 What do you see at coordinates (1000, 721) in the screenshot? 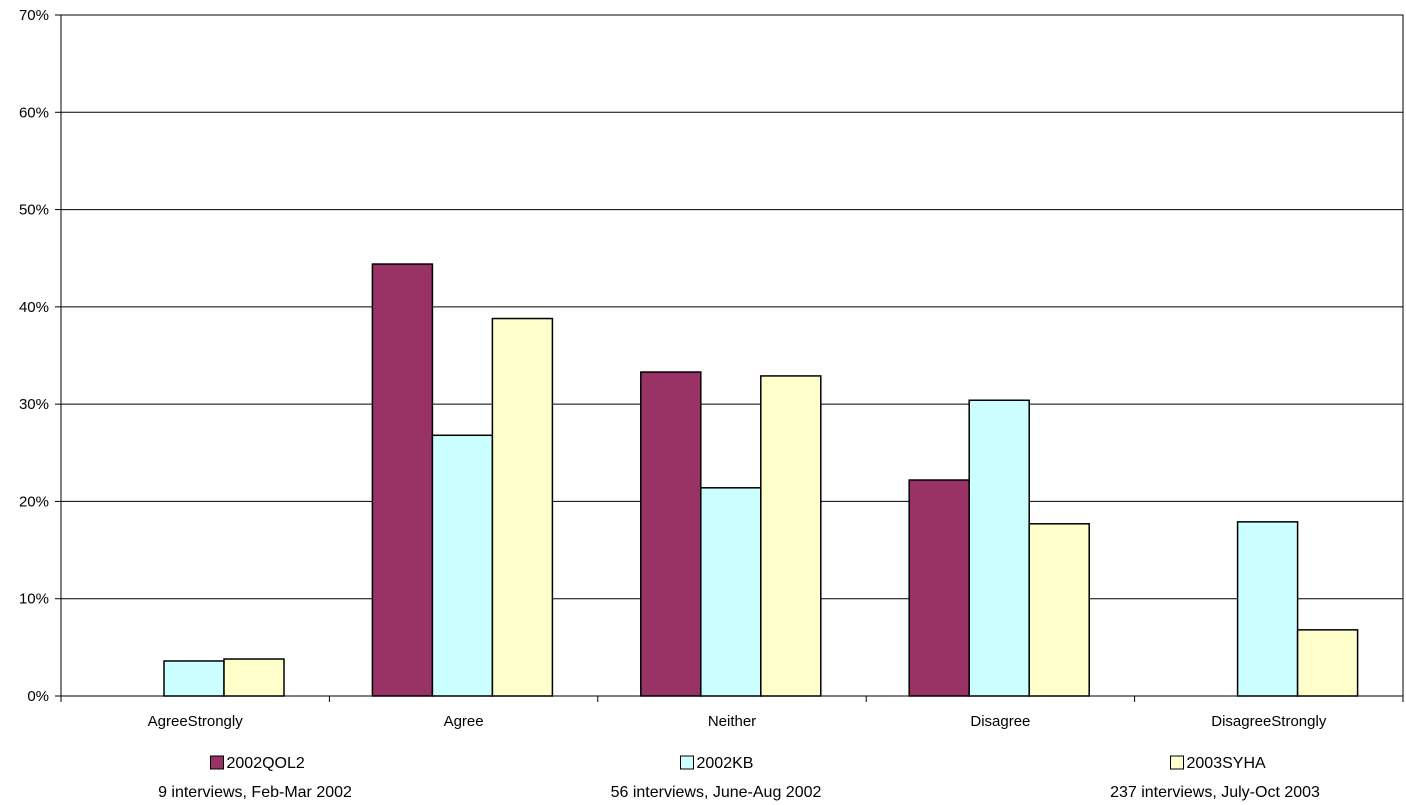
I see `x-tick-label: Disagree` at bounding box center [1000, 721].